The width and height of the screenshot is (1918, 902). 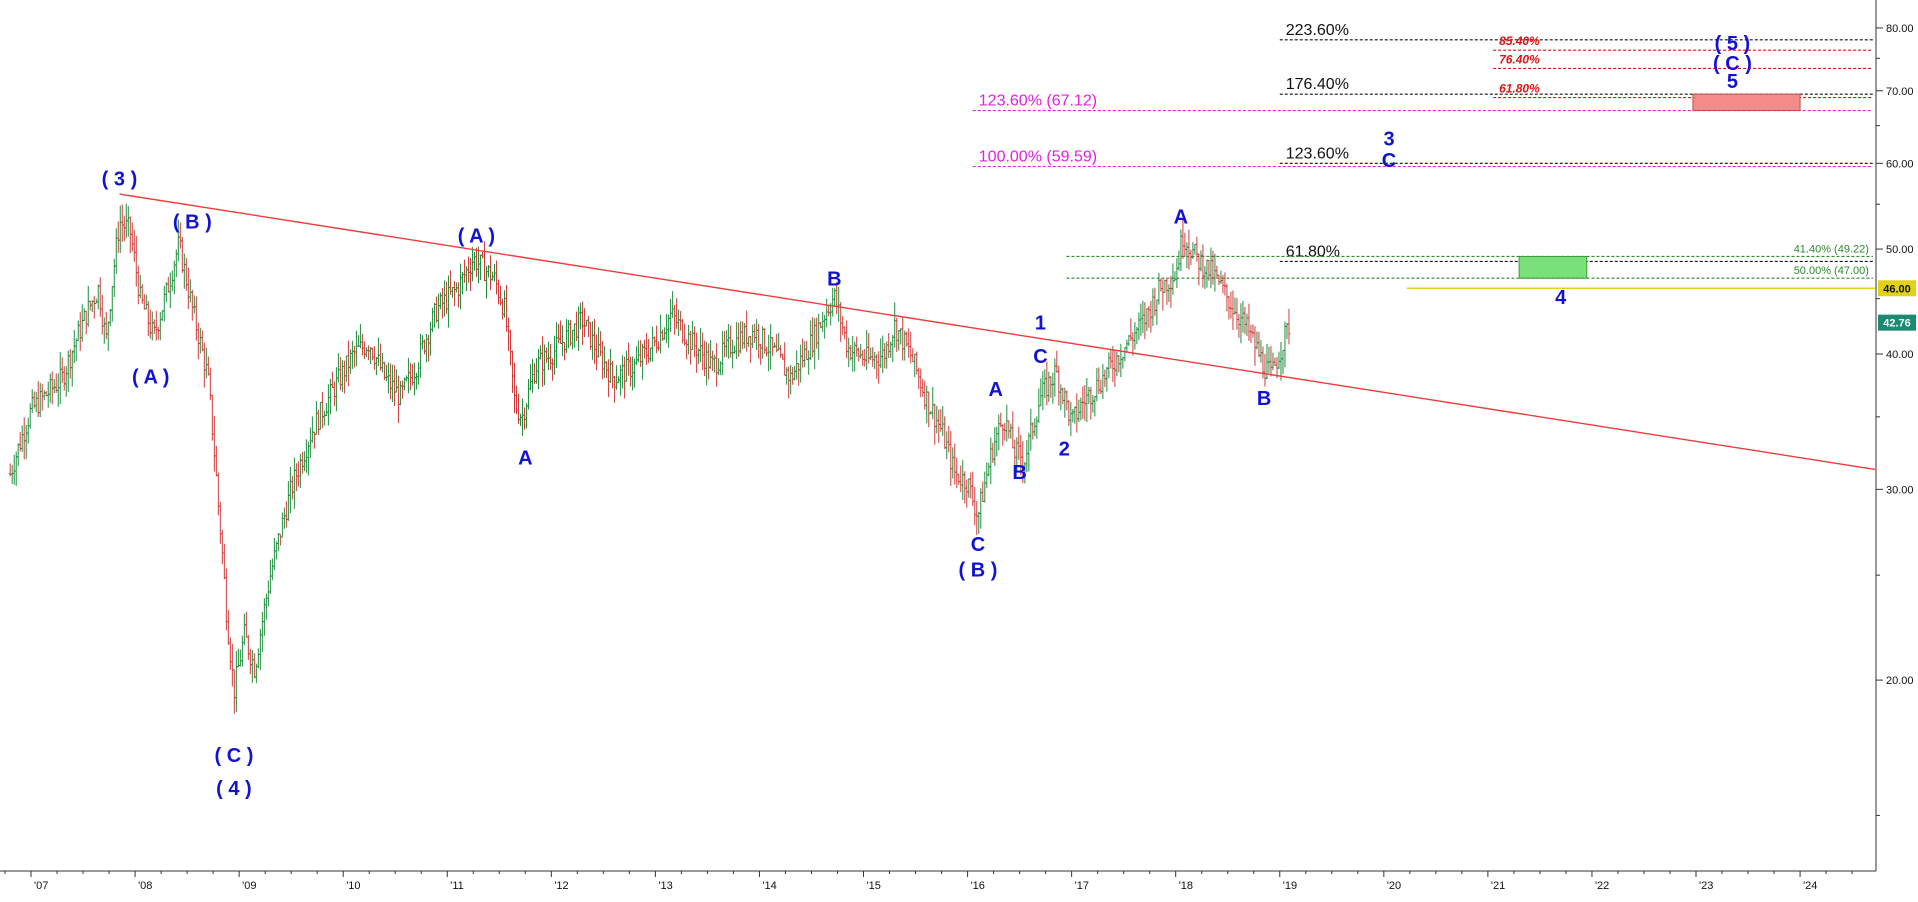 What do you see at coordinates (1732, 82) in the screenshot?
I see `wave-label: 5` at bounding box center [1732, 82].